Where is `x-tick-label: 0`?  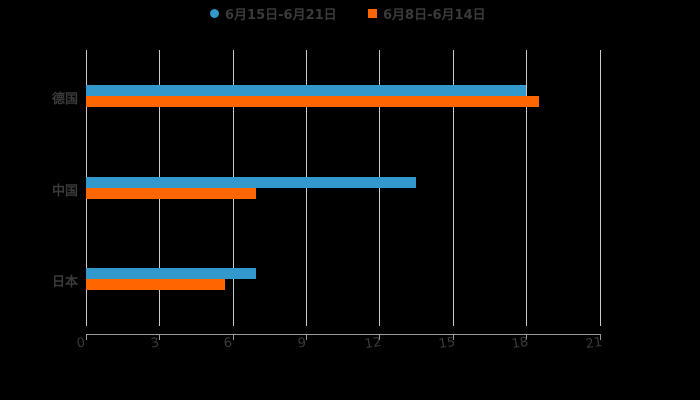
x-tick-label: 0 is located at coordinates (81, 343).